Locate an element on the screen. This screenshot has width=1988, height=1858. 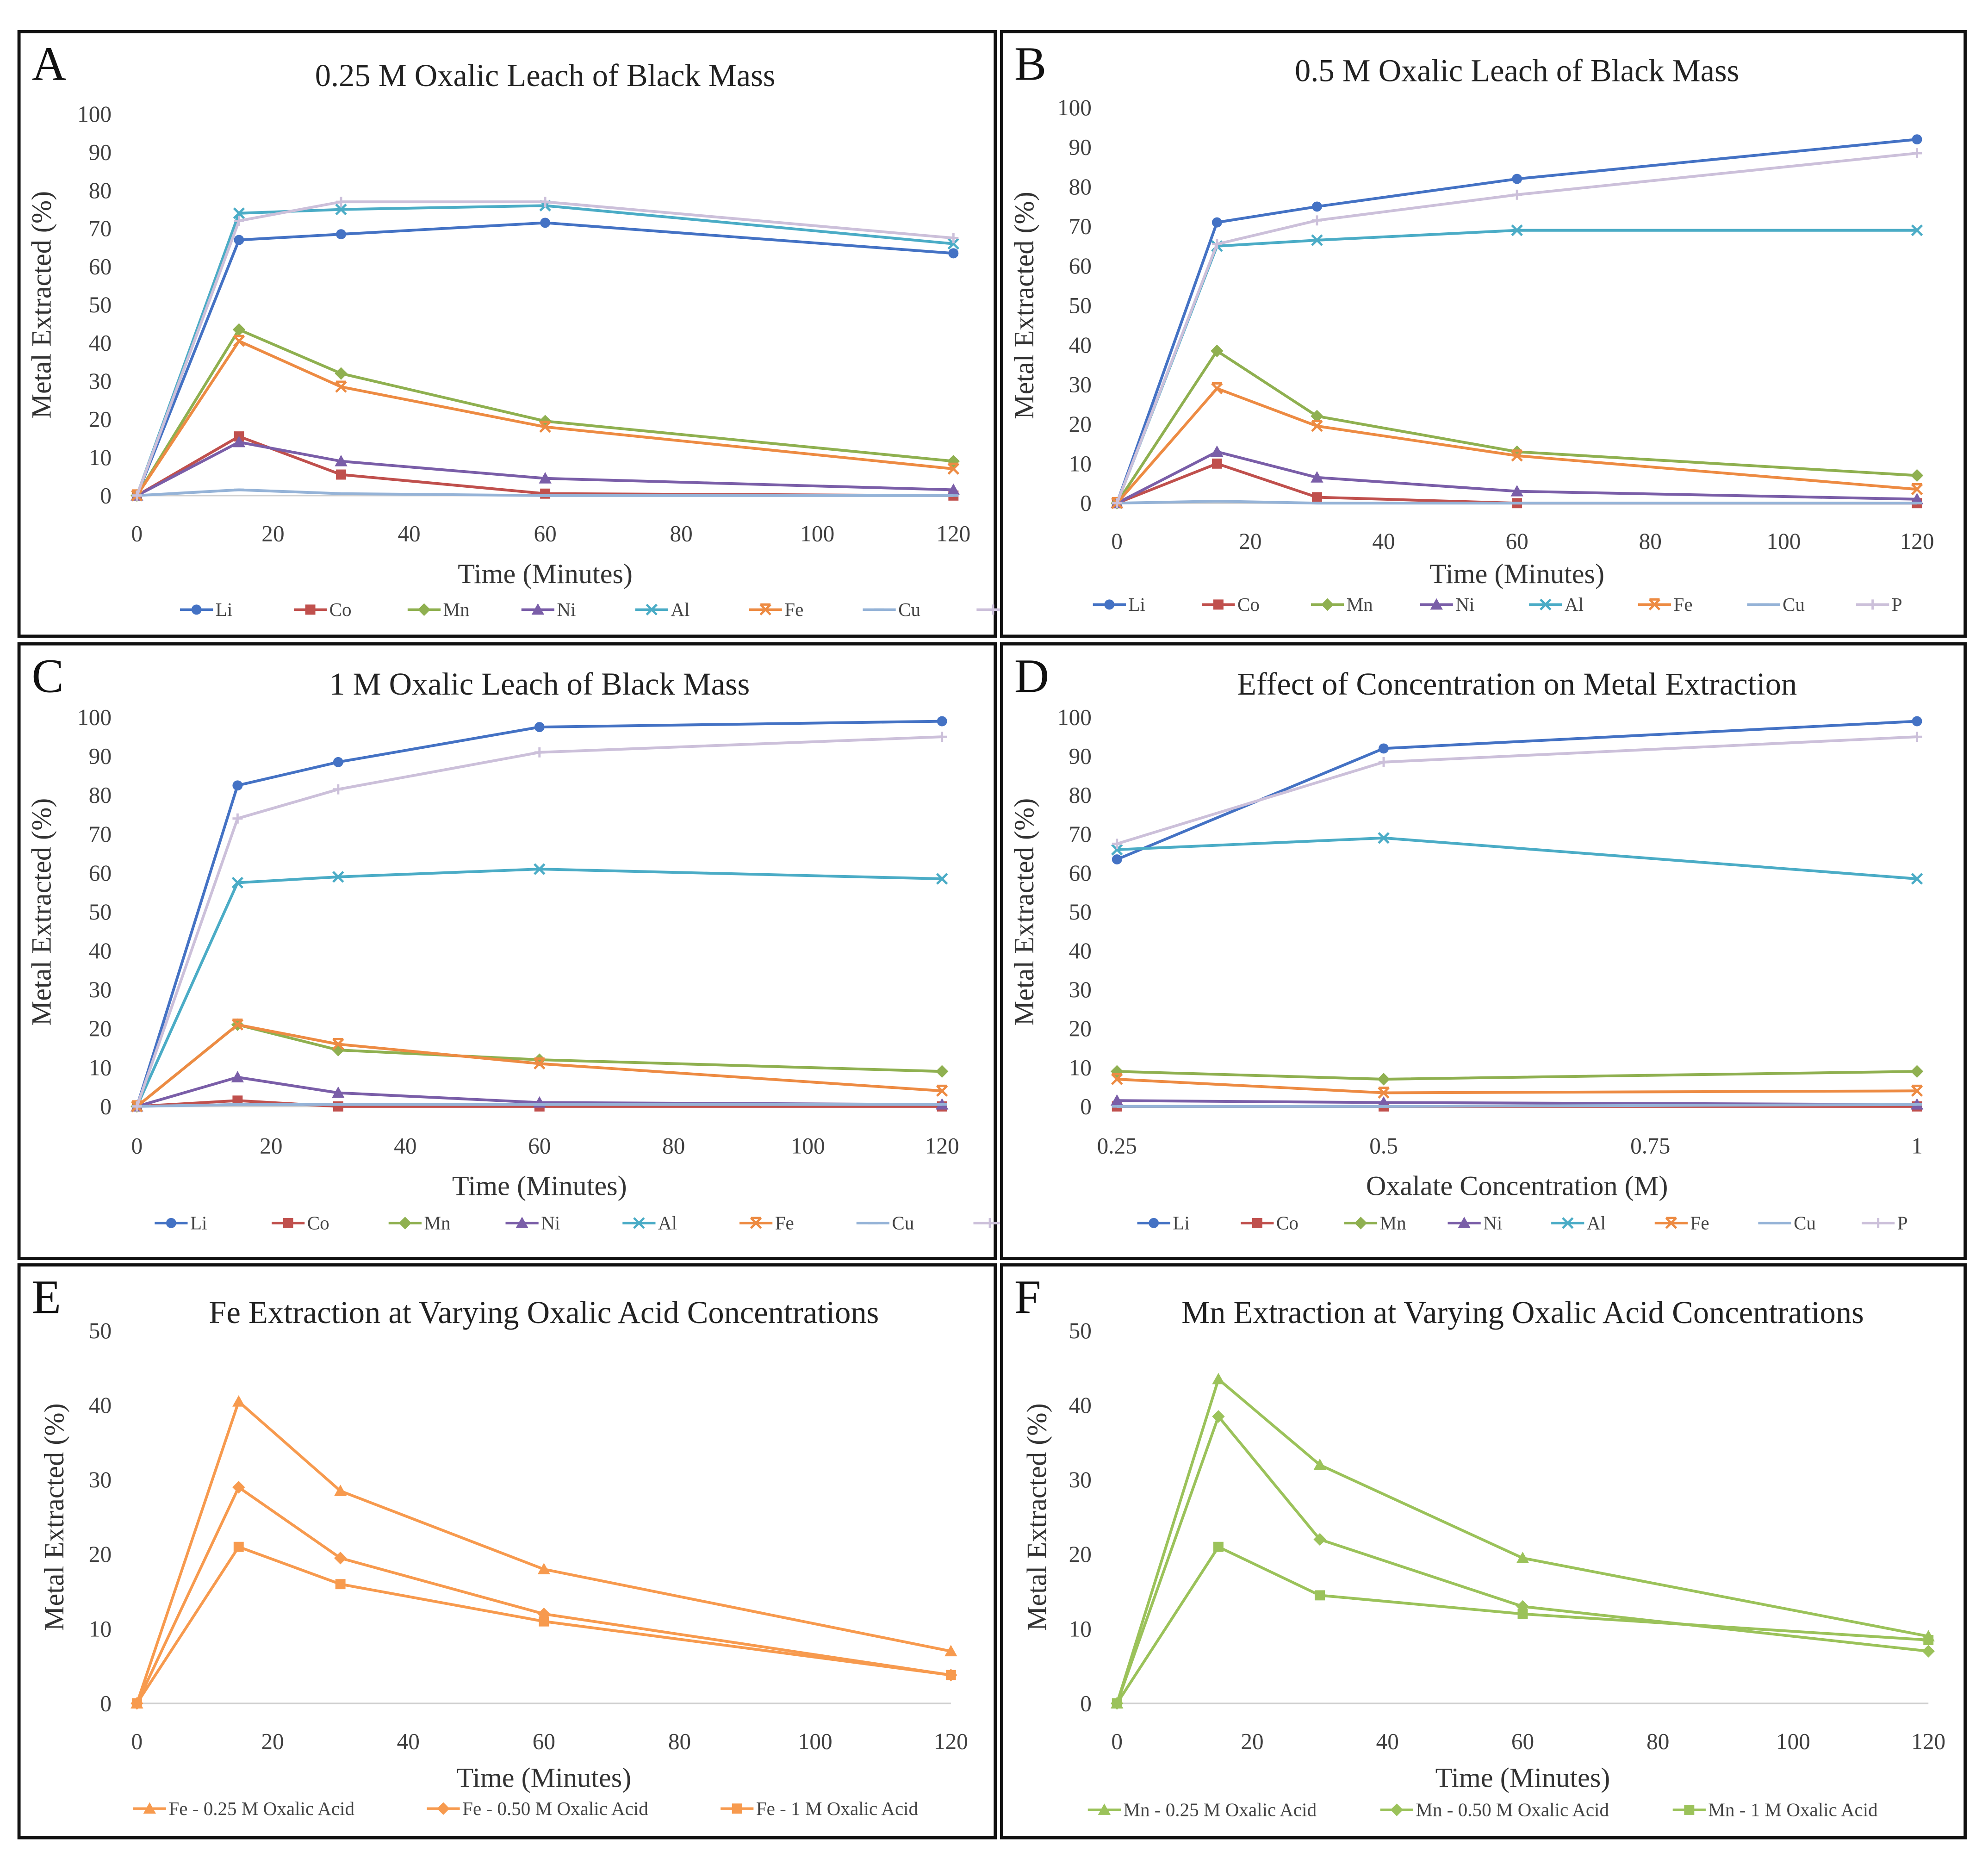
legend-item: Fe - 1 M Oxalic Acid is located at coordinates (820, 1808).